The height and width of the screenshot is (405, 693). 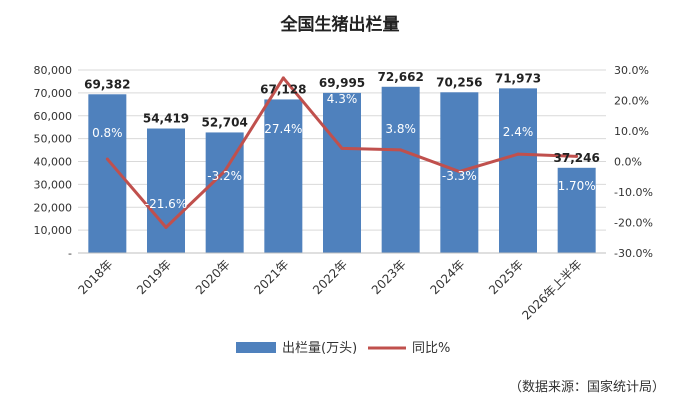 What do you see at coordinates (631, 101) in the screenshot?
I see `right-tick-label: 20.0%` at bounding box center [631, 101].